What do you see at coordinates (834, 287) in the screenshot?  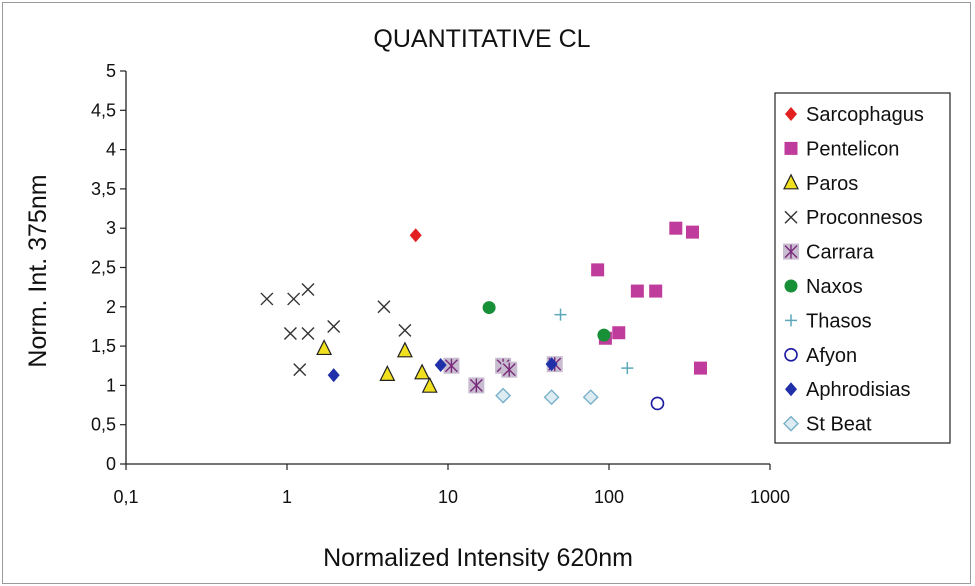 I see `legend-label-naxos: Naxos` at bounding box center [834, 287].